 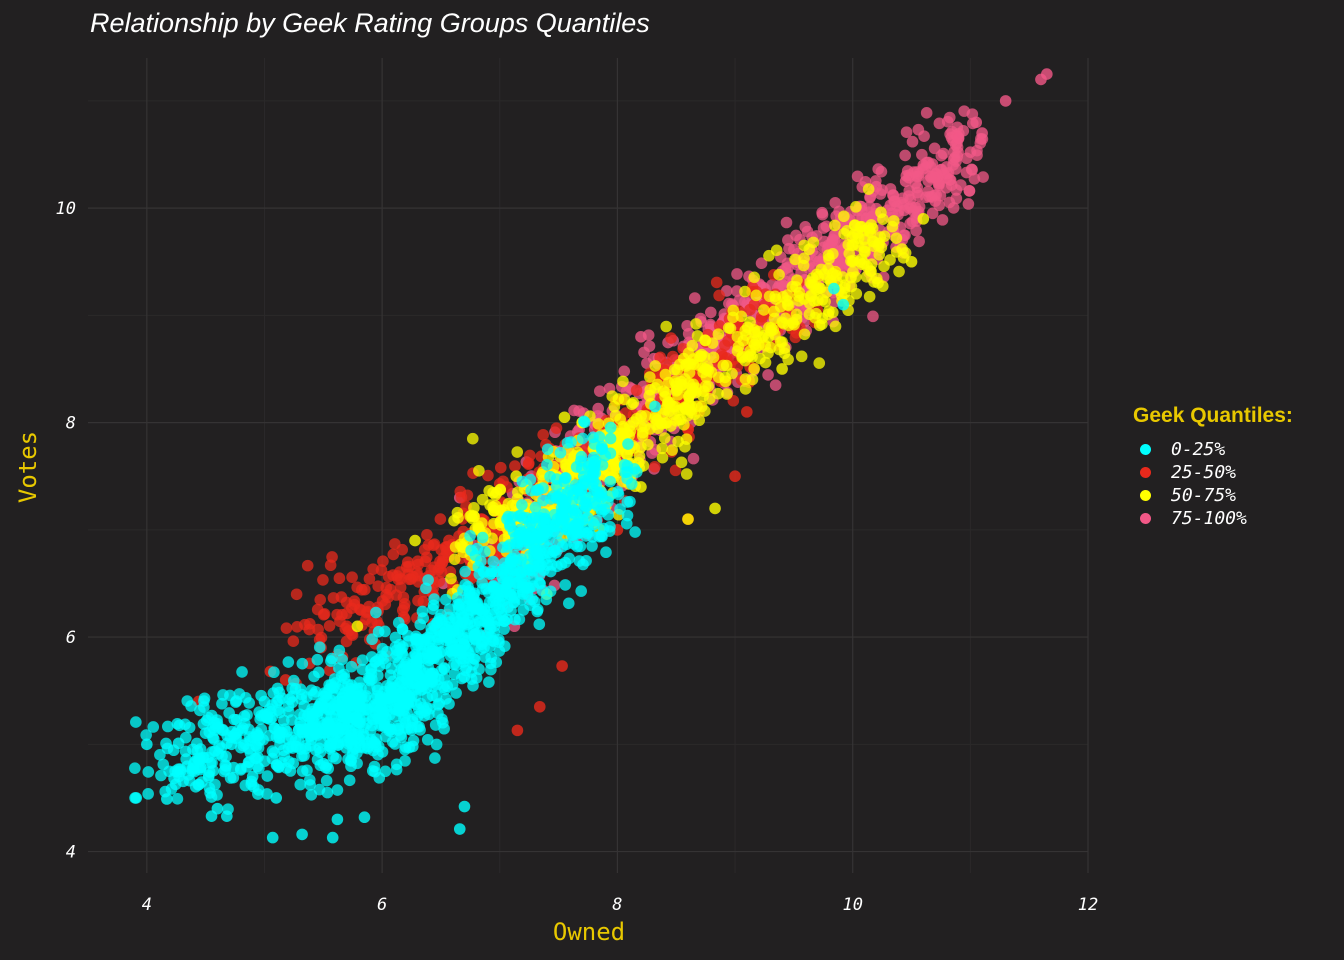 What do you see at coordinates (1213, 449) in the screenshot?
I see `legend-item: 0-25%` at bounding box center [1213, 449].